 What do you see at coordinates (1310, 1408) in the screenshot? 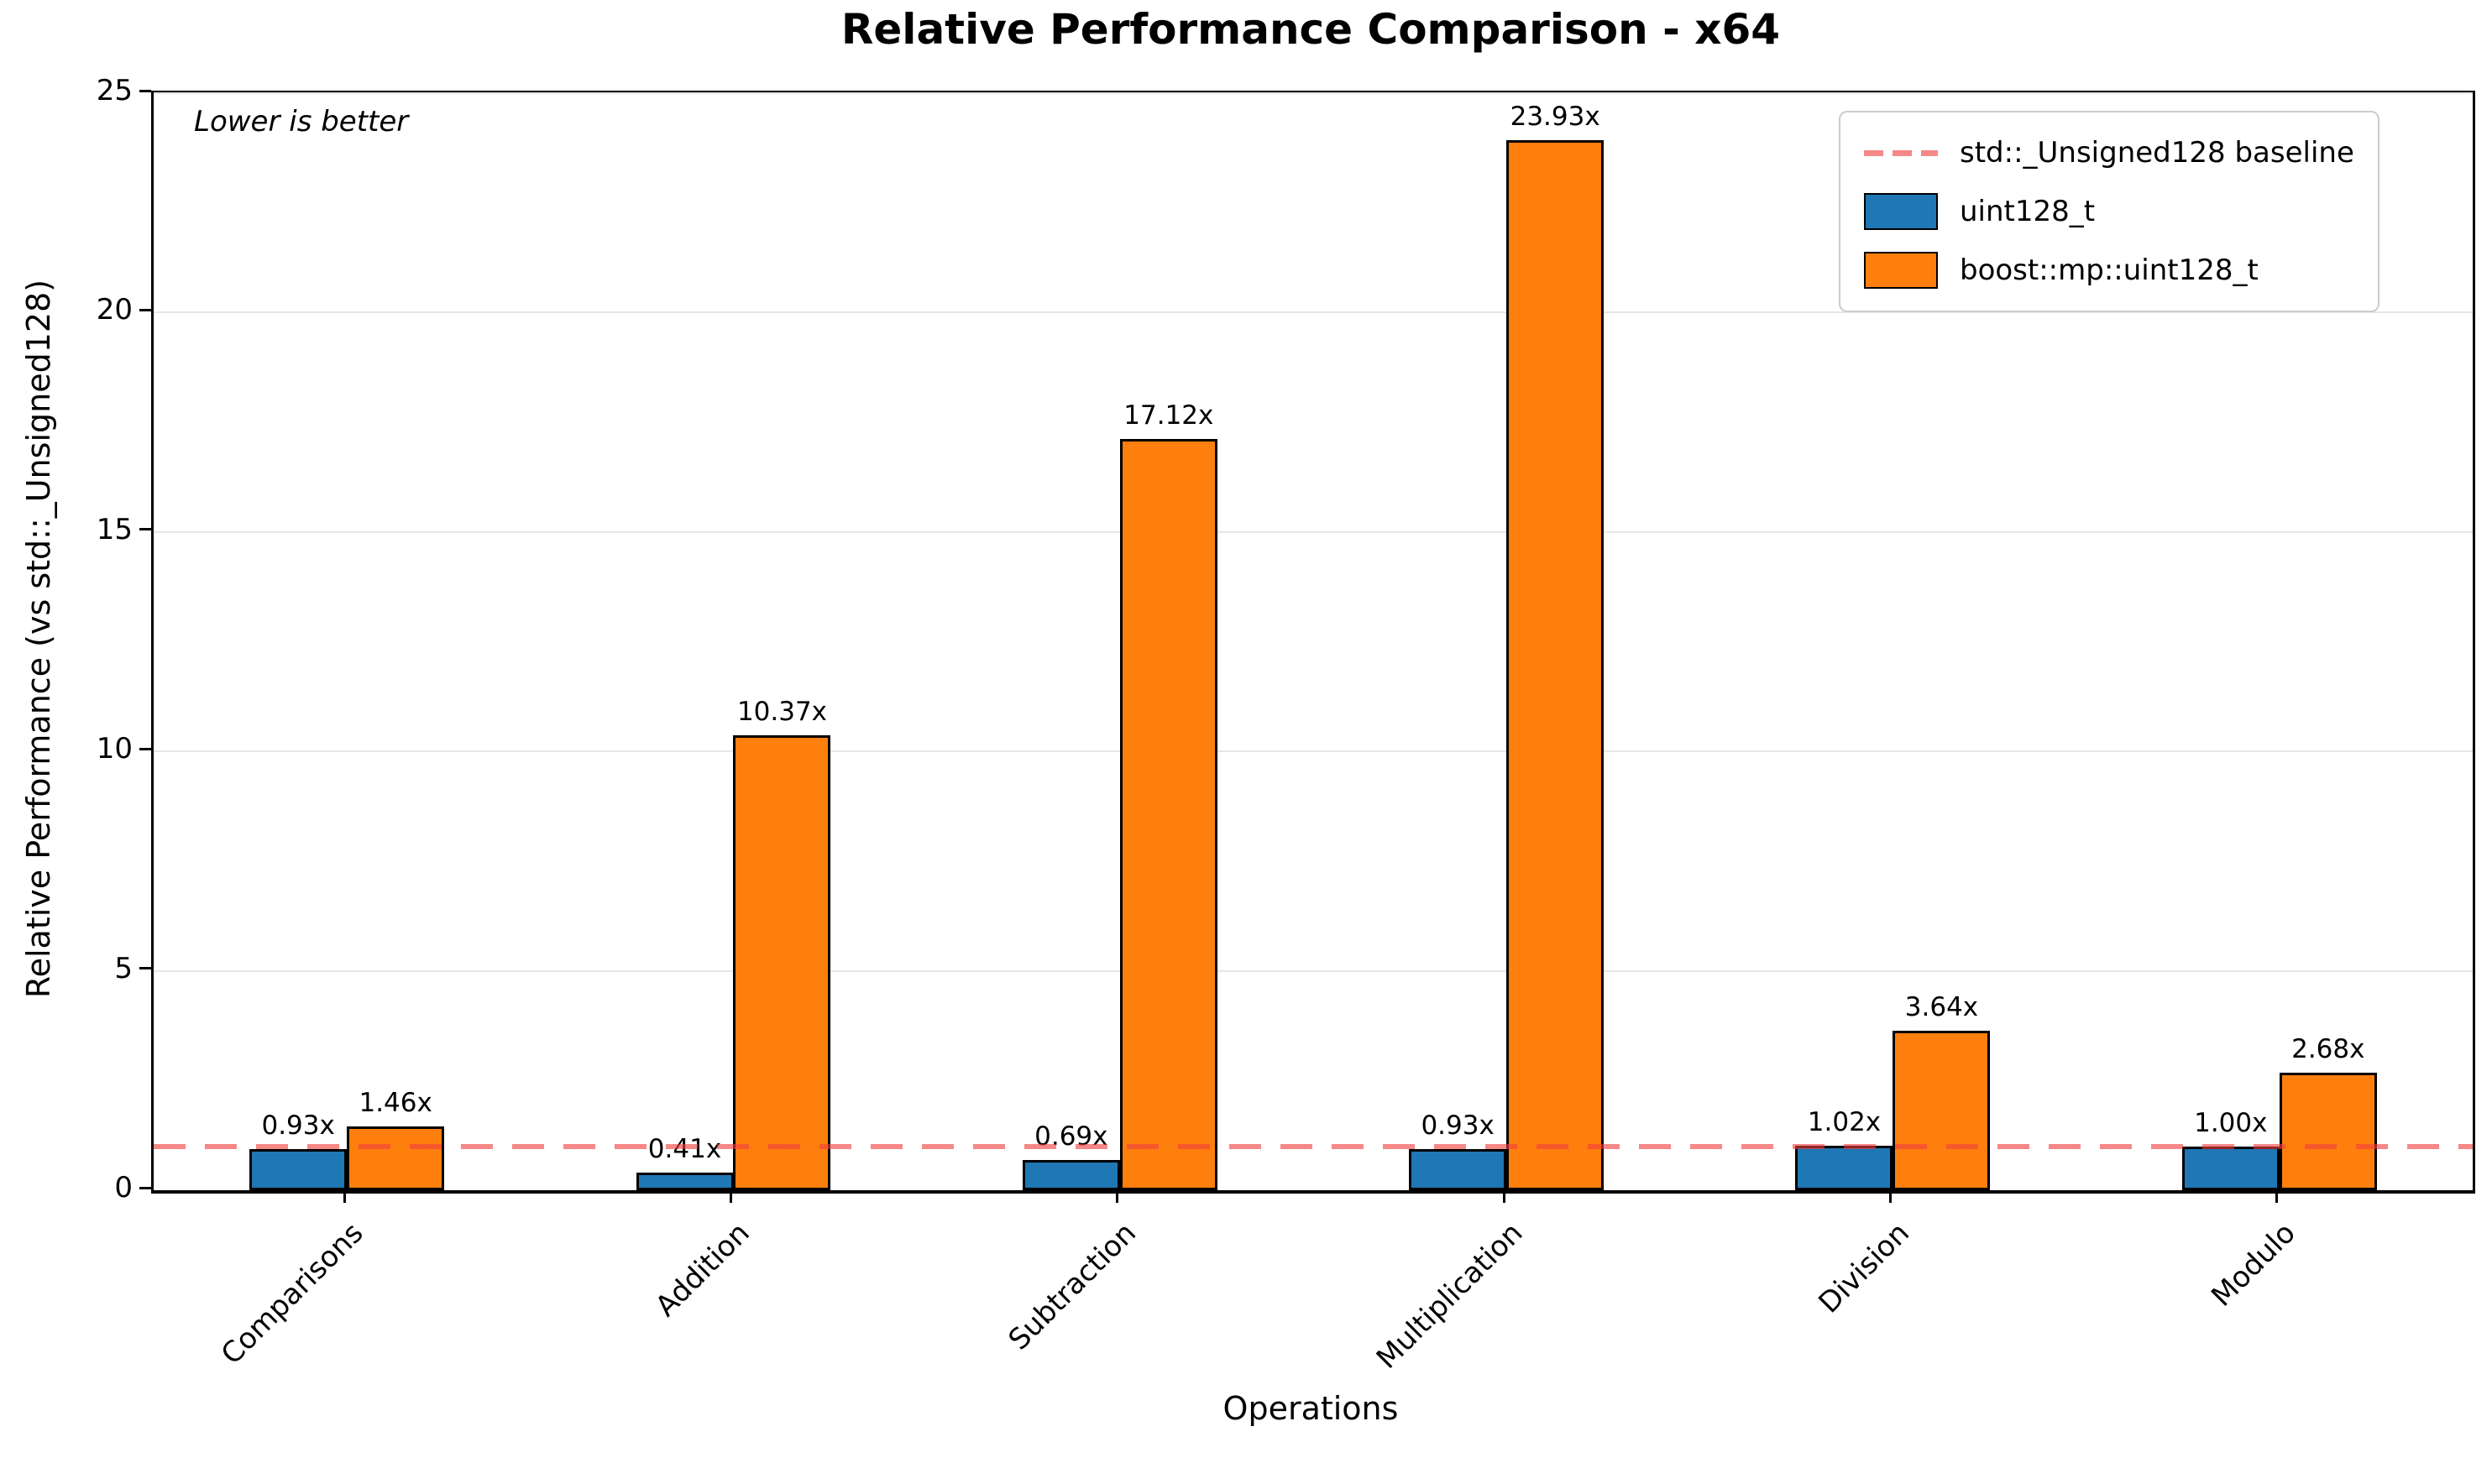
I see `x-axis-label: Operations` at bounding box center [1310, 1408].